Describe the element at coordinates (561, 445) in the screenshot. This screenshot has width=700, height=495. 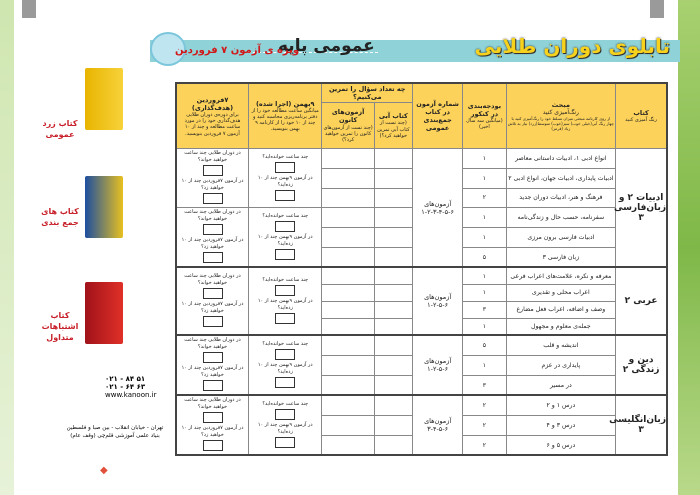
I see `topic-cell: درس ۵ و ۶` at that location.